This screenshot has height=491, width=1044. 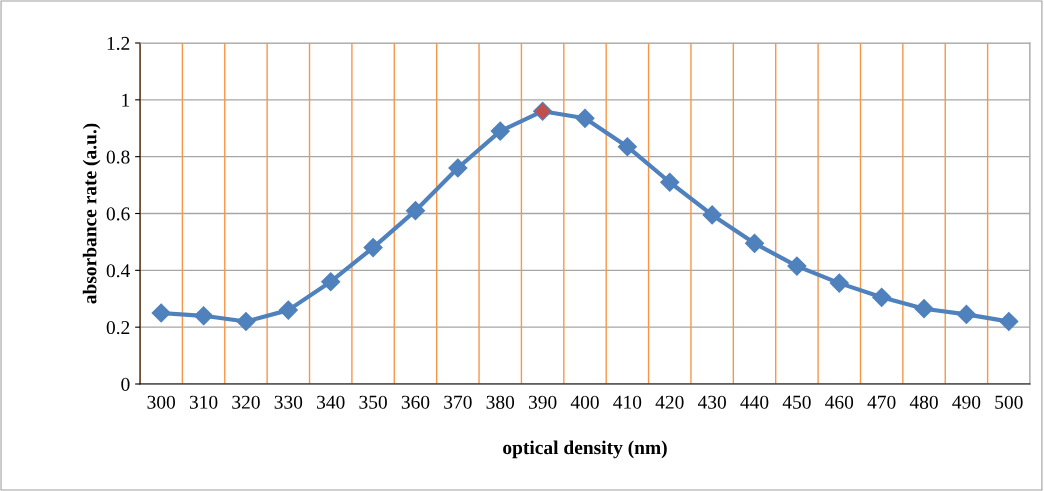 I want to click on x-tick-label: 350, so click(x=373, y=402).